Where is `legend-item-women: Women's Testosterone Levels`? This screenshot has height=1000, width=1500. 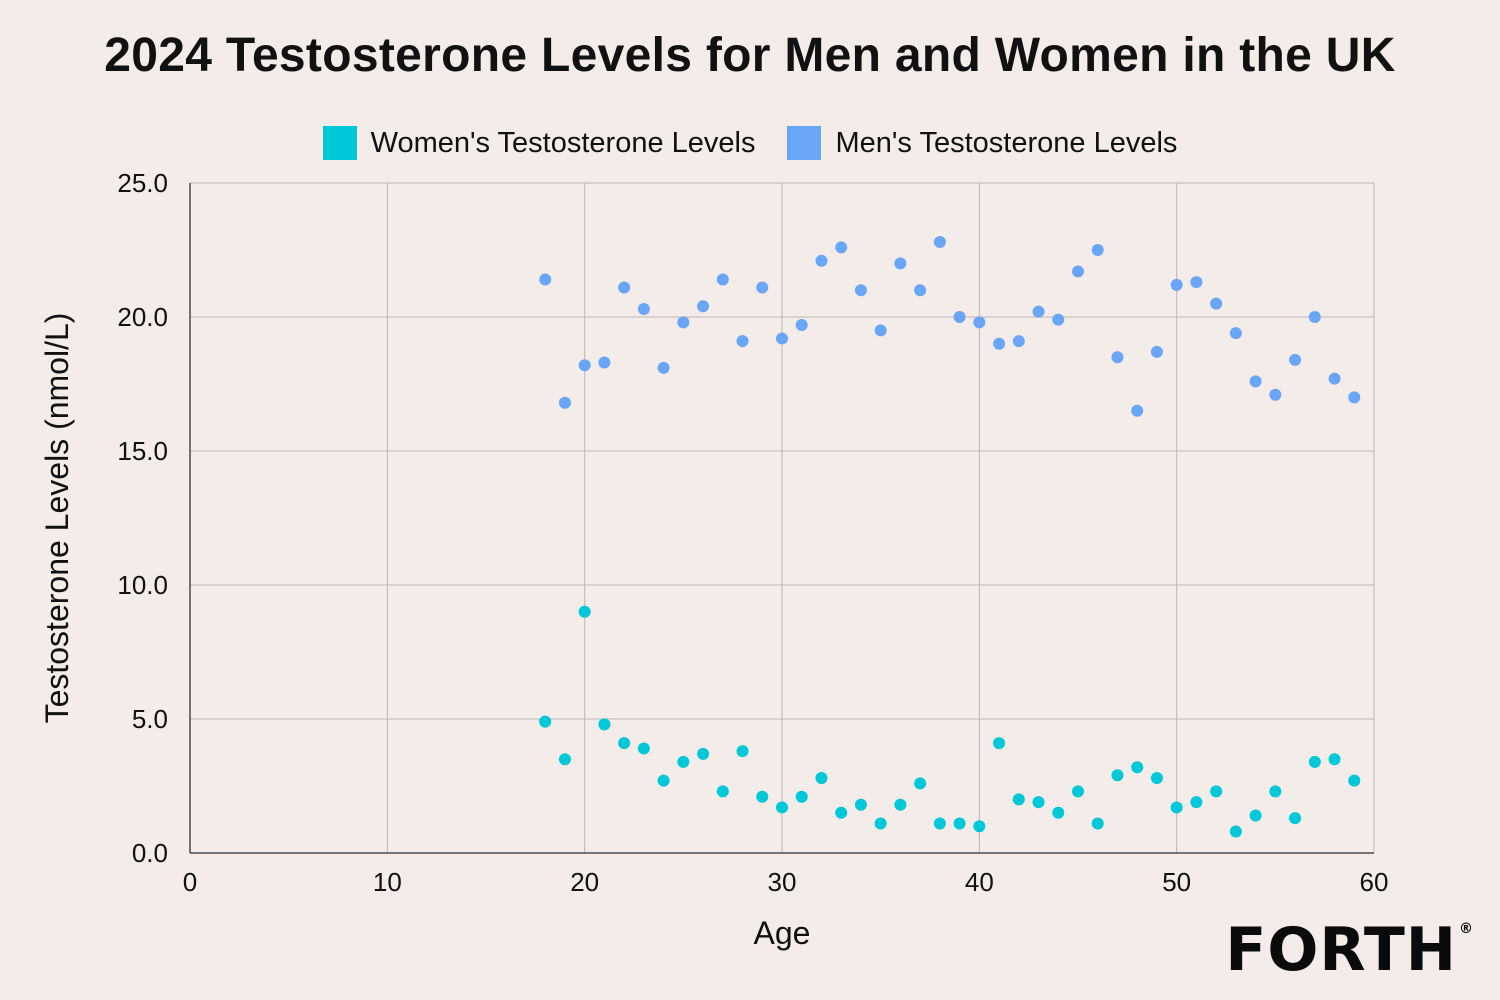
legend-item-women: Women's Testosterone Levels is located at coordinates (539, 143).